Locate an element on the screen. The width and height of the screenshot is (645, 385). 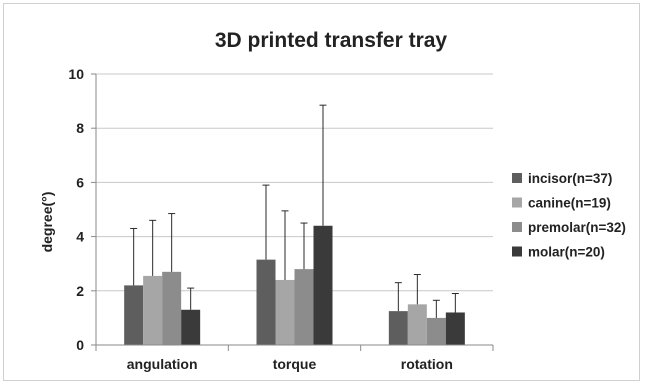
y-axis-label: degree(°) is located at coordinates (47, 222).